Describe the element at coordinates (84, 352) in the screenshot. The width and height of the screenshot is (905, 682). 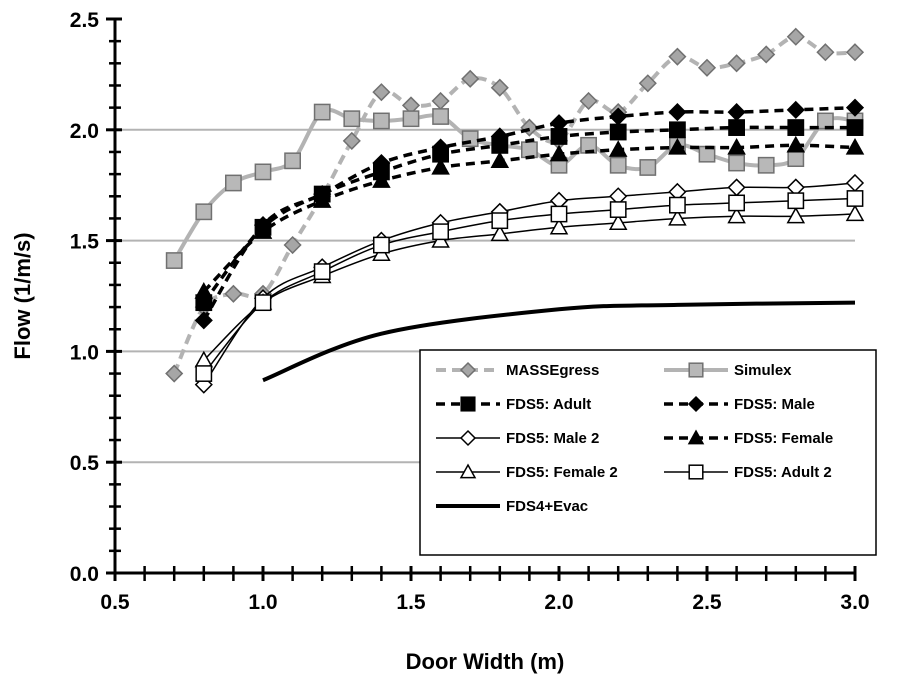
I see `y-tick-label-2: 1.0` at that location.